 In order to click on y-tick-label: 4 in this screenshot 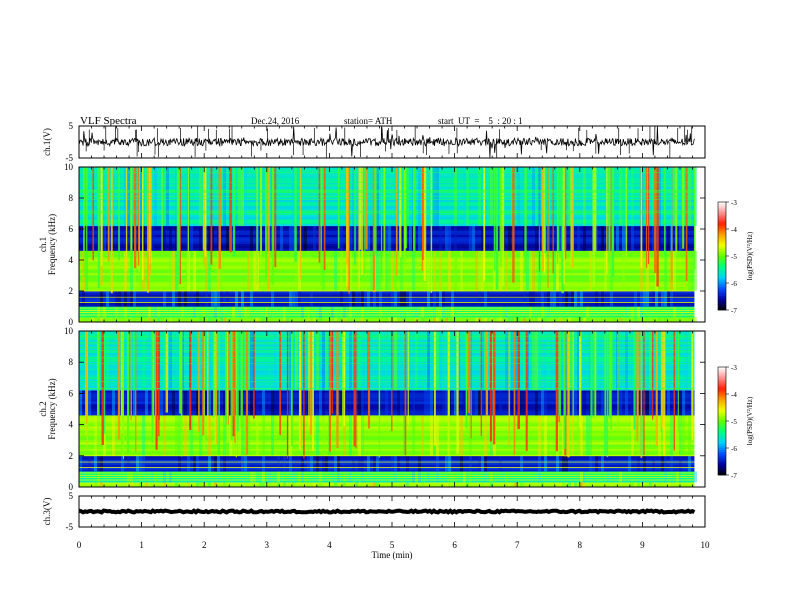, I will do `click(71, 260)`.